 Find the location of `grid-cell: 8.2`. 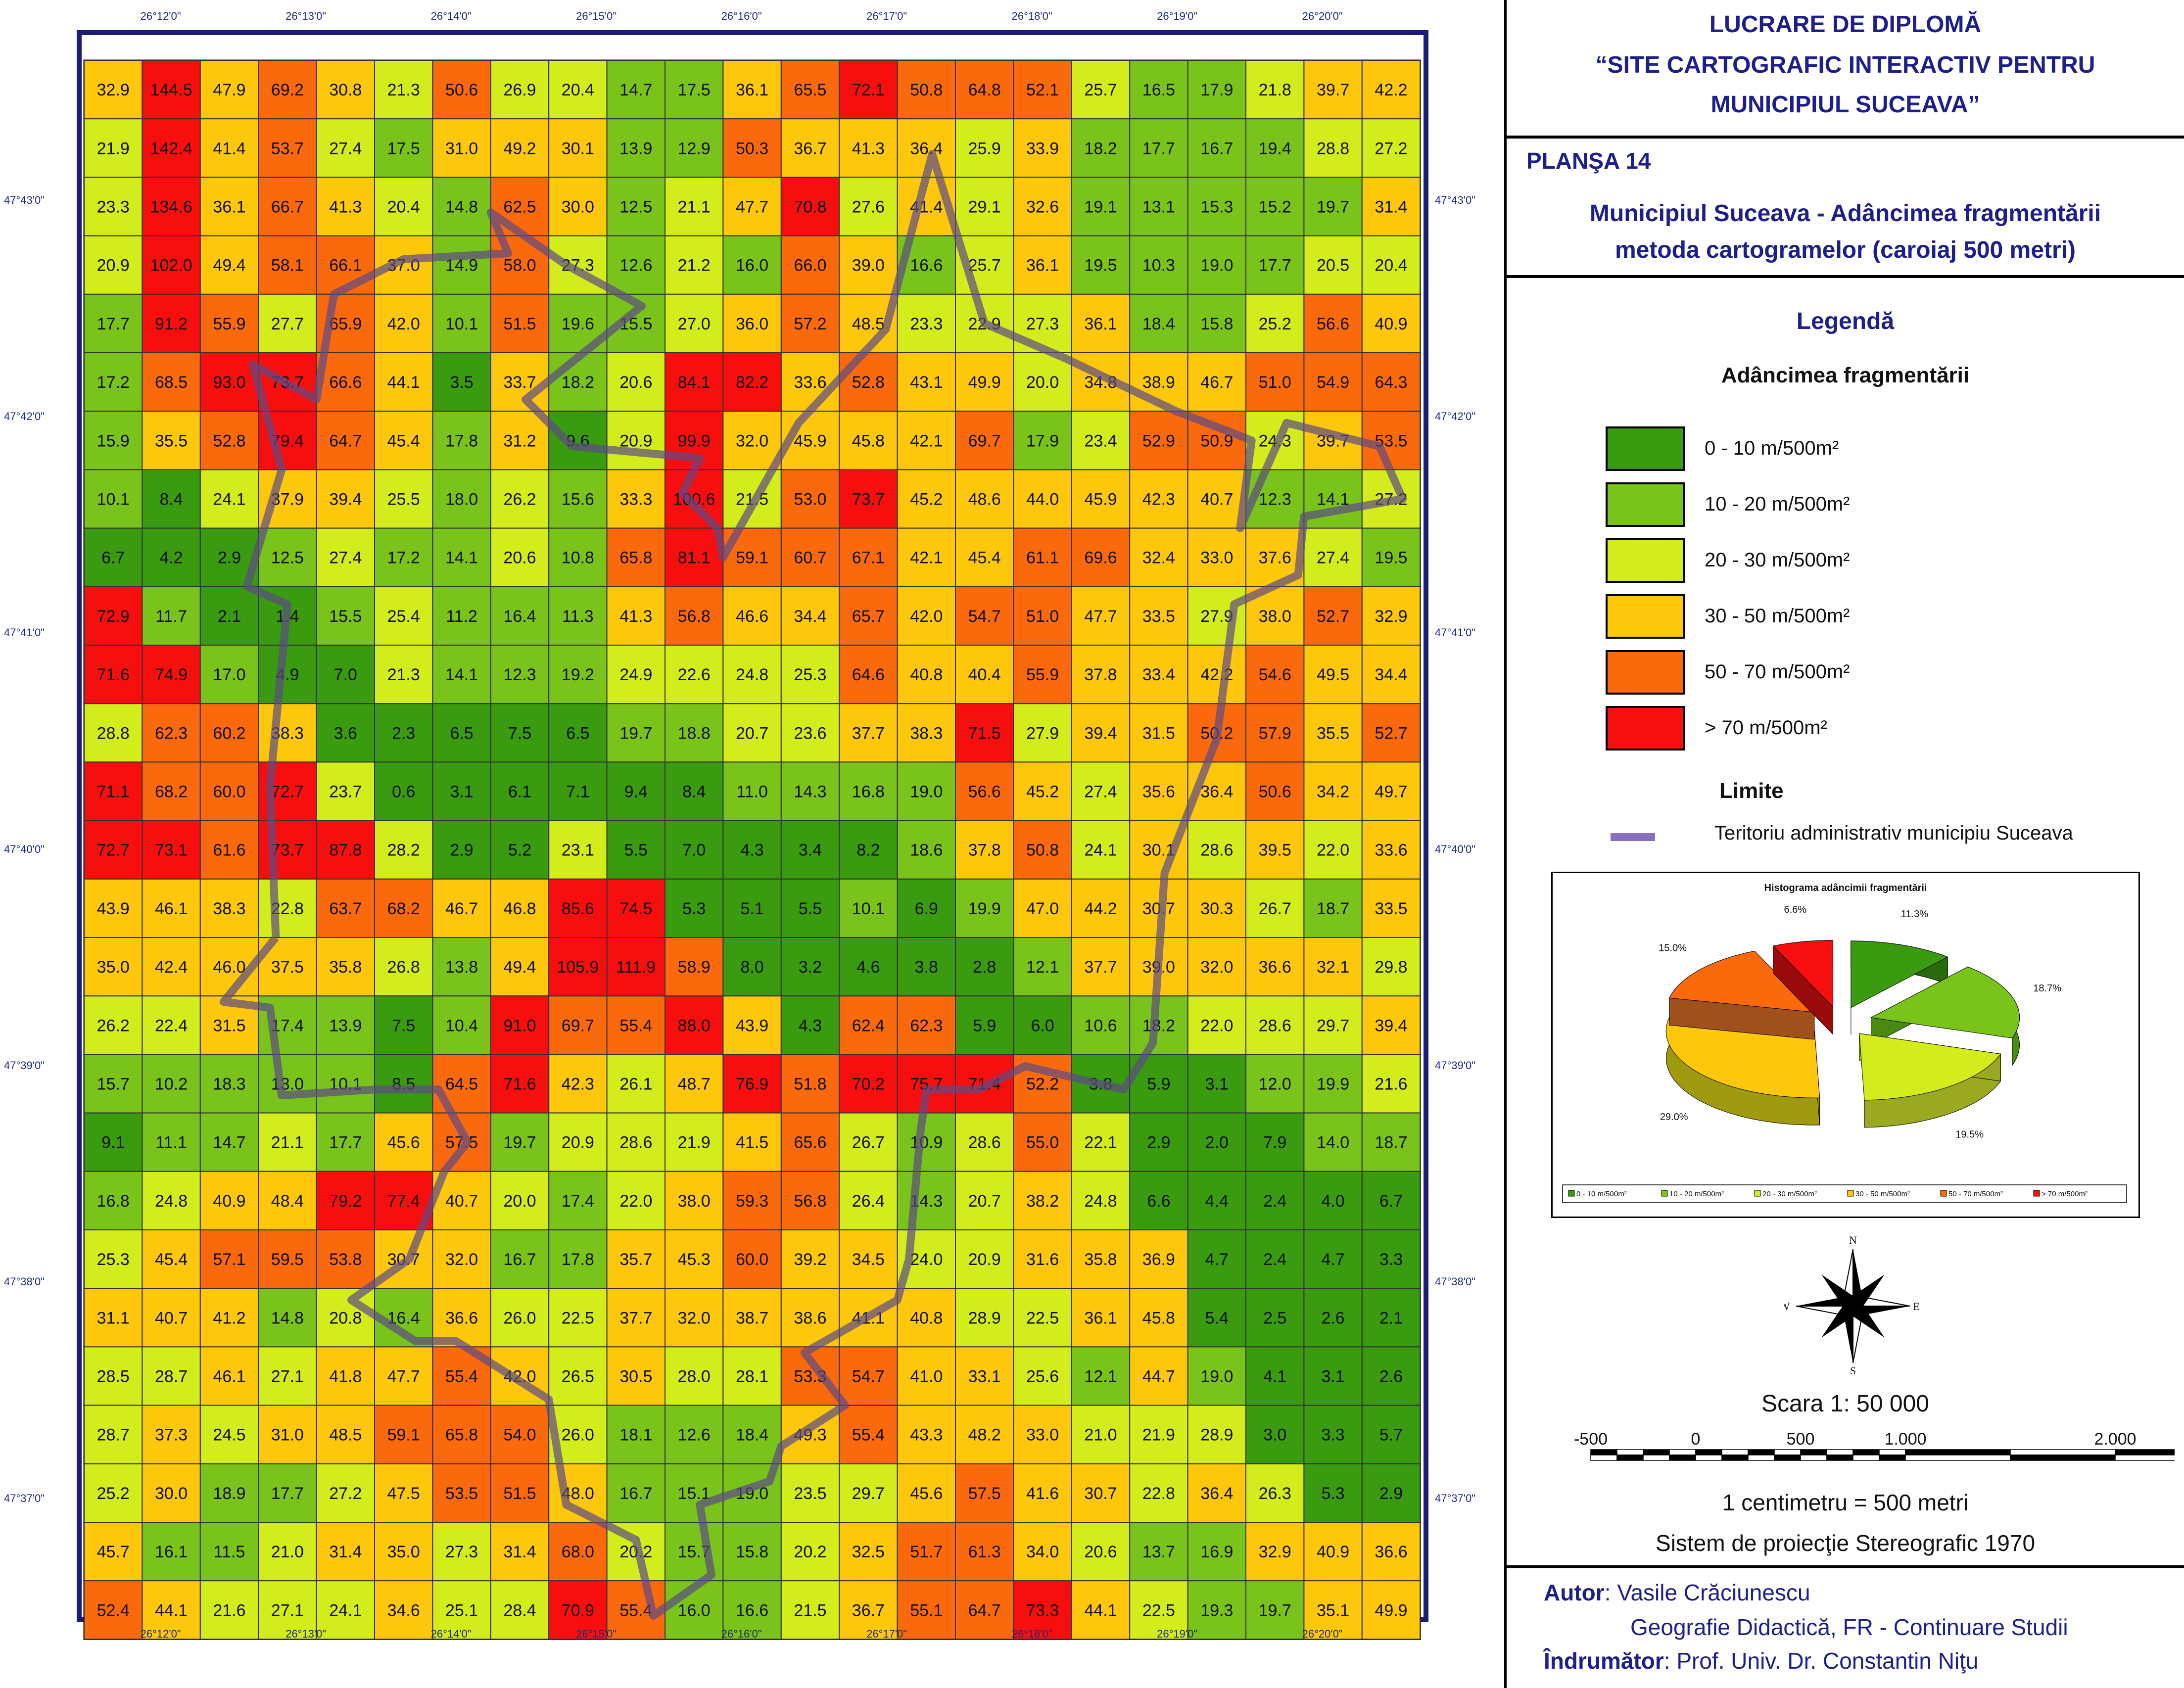

grid-cell: 8.2 is located at coordinates (868, 850).